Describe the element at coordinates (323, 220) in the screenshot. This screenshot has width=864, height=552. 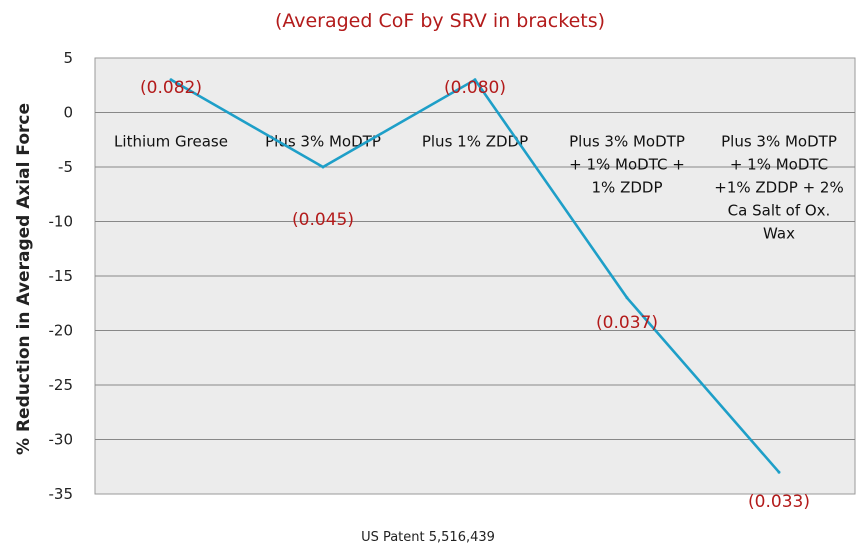
I see `data-label: (0.045)` at that location.